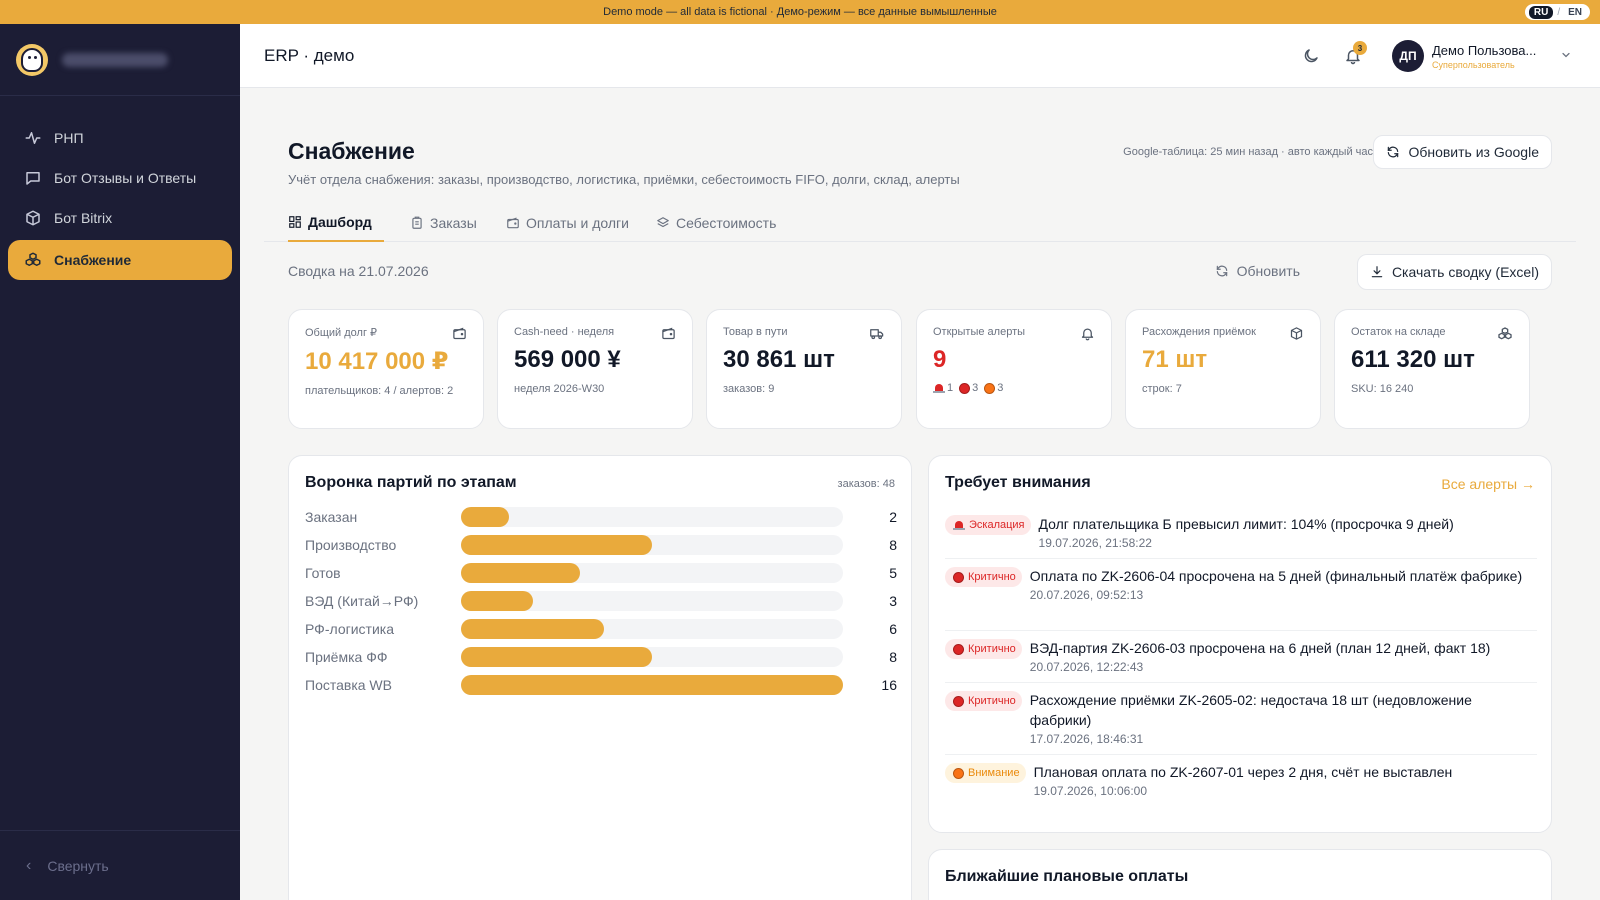 The image size is (1600, 900). Describe the element at coordinates (340, 222) in the screenshot. I see `tab-label: Дашборд` at that location.